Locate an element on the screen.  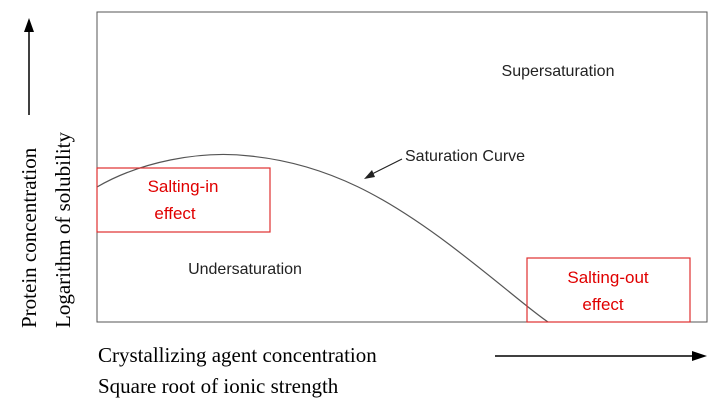
callout-text: Salting-out is located at coordinates (608, 277).